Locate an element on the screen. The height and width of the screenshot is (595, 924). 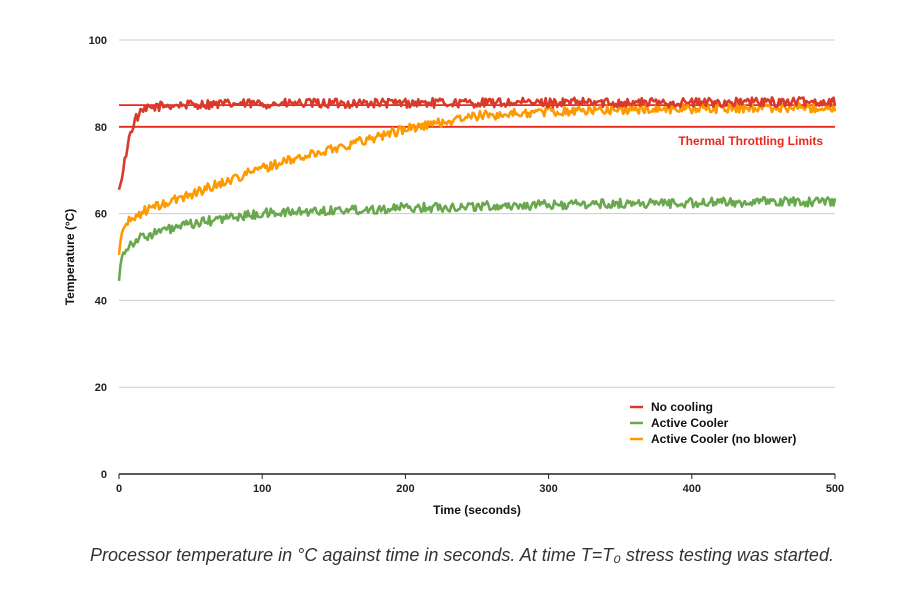
x-tick-label: 0 is located at coordinates (119, 489).